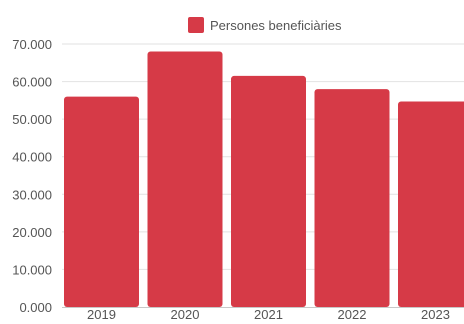  What do you see at coordinates (32, 82) in the screenshot?
I see `y-tick-label: 60.000` at bounding box center [32, 82].